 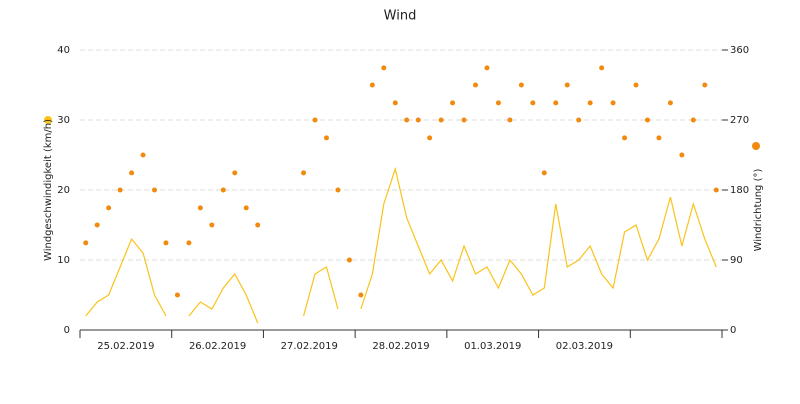 I want to click on y-axis-title: Windgeschwindigkeit (km/h), so click(x=48, y=190).